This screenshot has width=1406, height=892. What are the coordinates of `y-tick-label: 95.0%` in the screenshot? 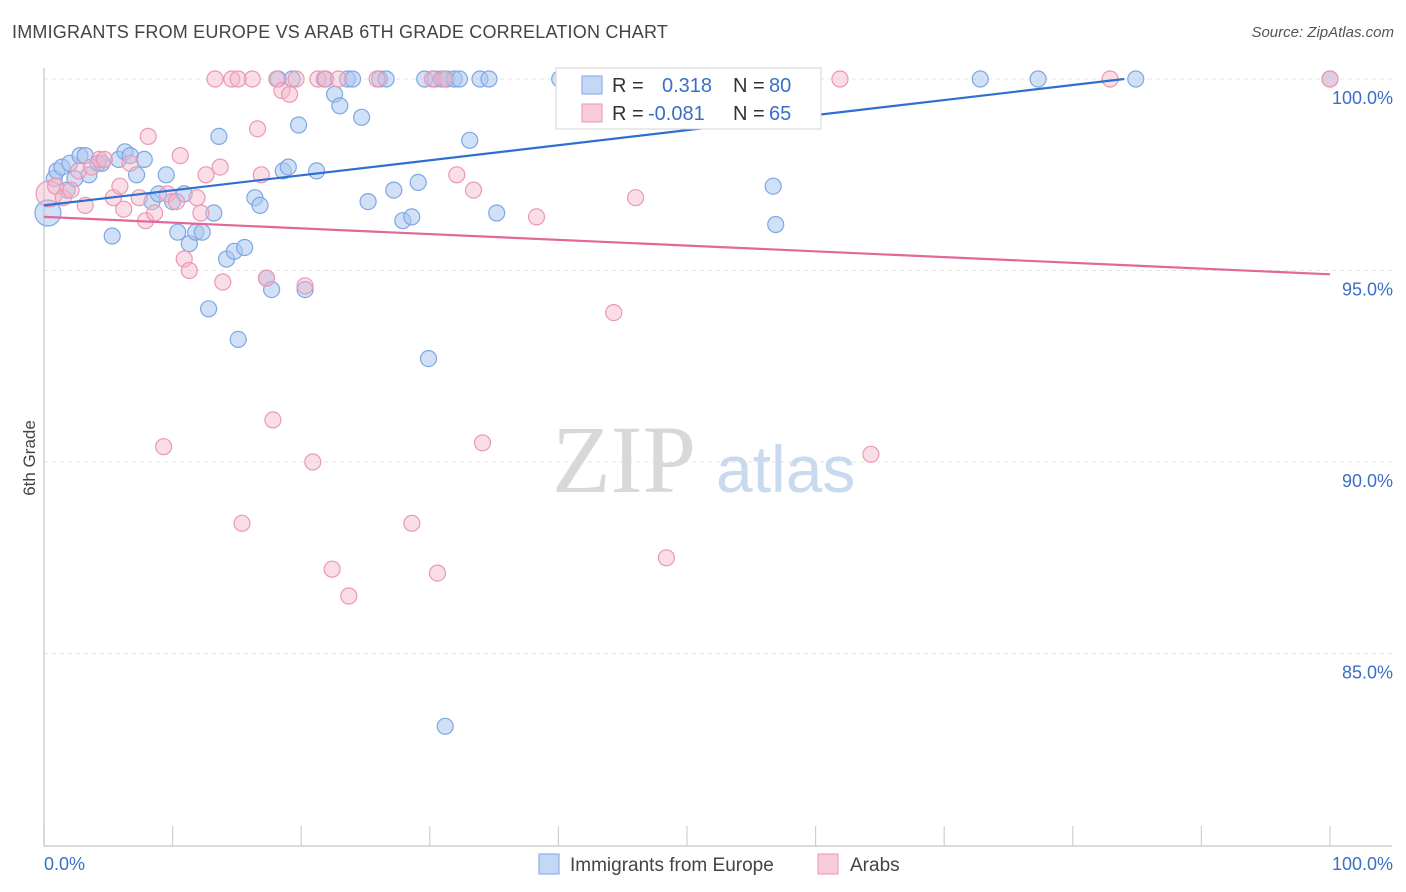 It's located at (1367, 290).